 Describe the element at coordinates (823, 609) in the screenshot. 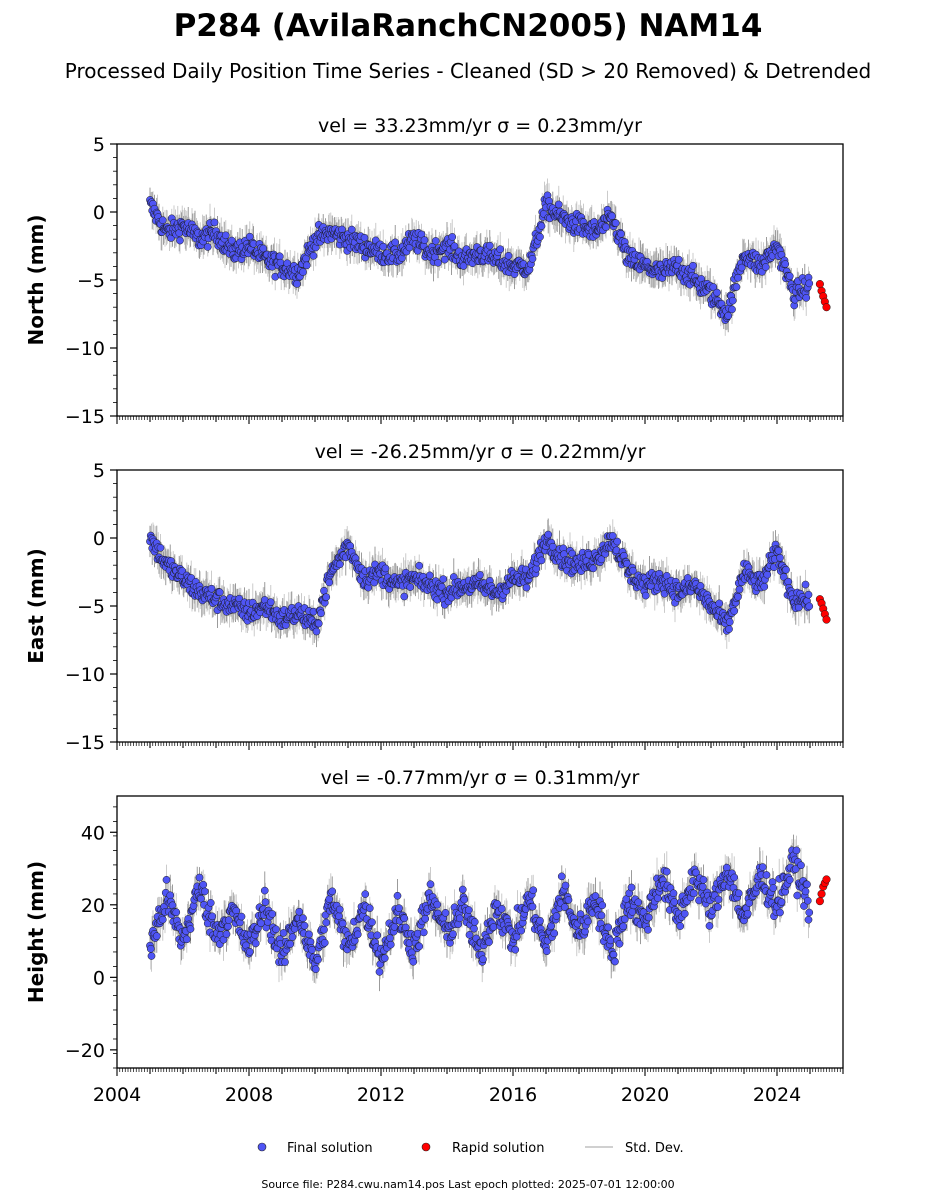

I see `rapid-points-east` at that location.